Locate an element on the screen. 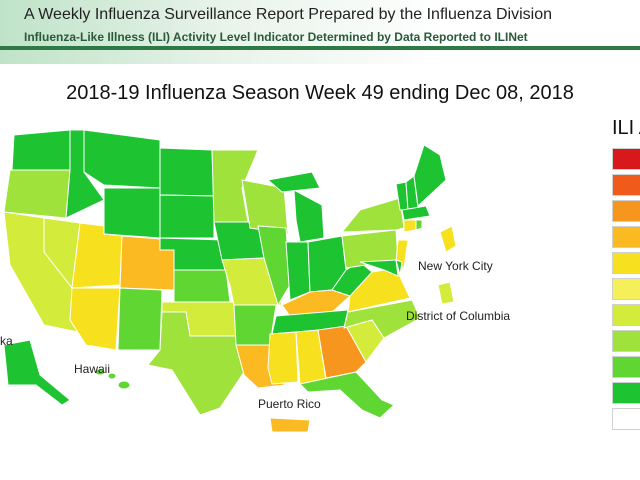  state-north-dakota is located at coordinates (187, 172).